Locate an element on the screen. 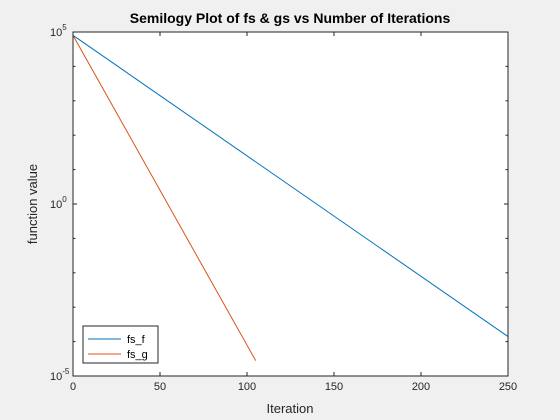 The width and height of the screenshot is (560, 420). x-tick-label: 0 is located at coordinates (73, 387).